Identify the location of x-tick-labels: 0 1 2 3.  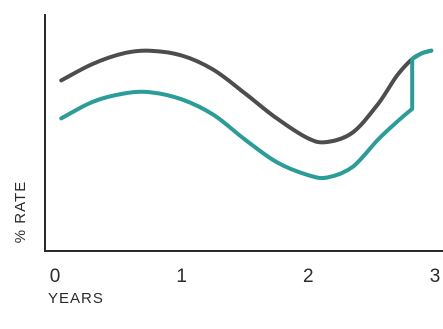
(245, 276).